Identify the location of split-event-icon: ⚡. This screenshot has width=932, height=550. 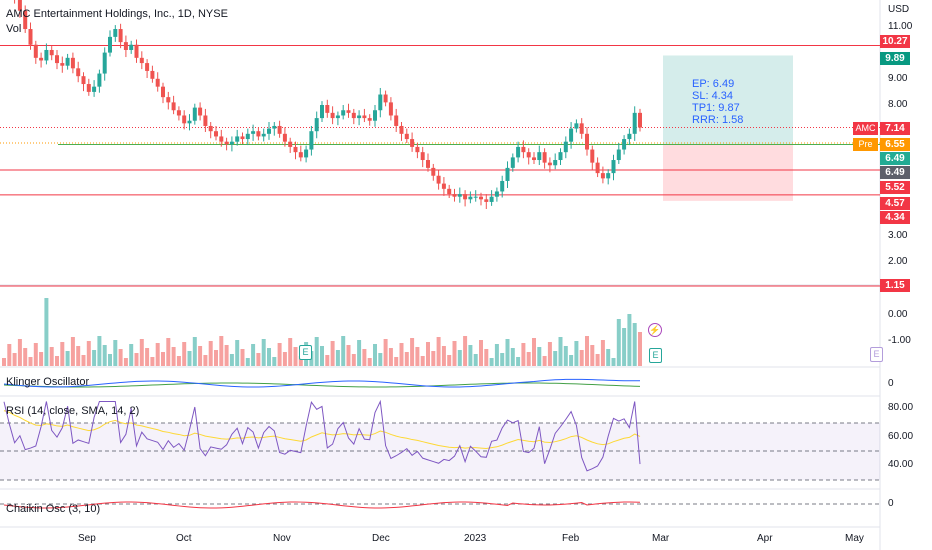
(655, 330).